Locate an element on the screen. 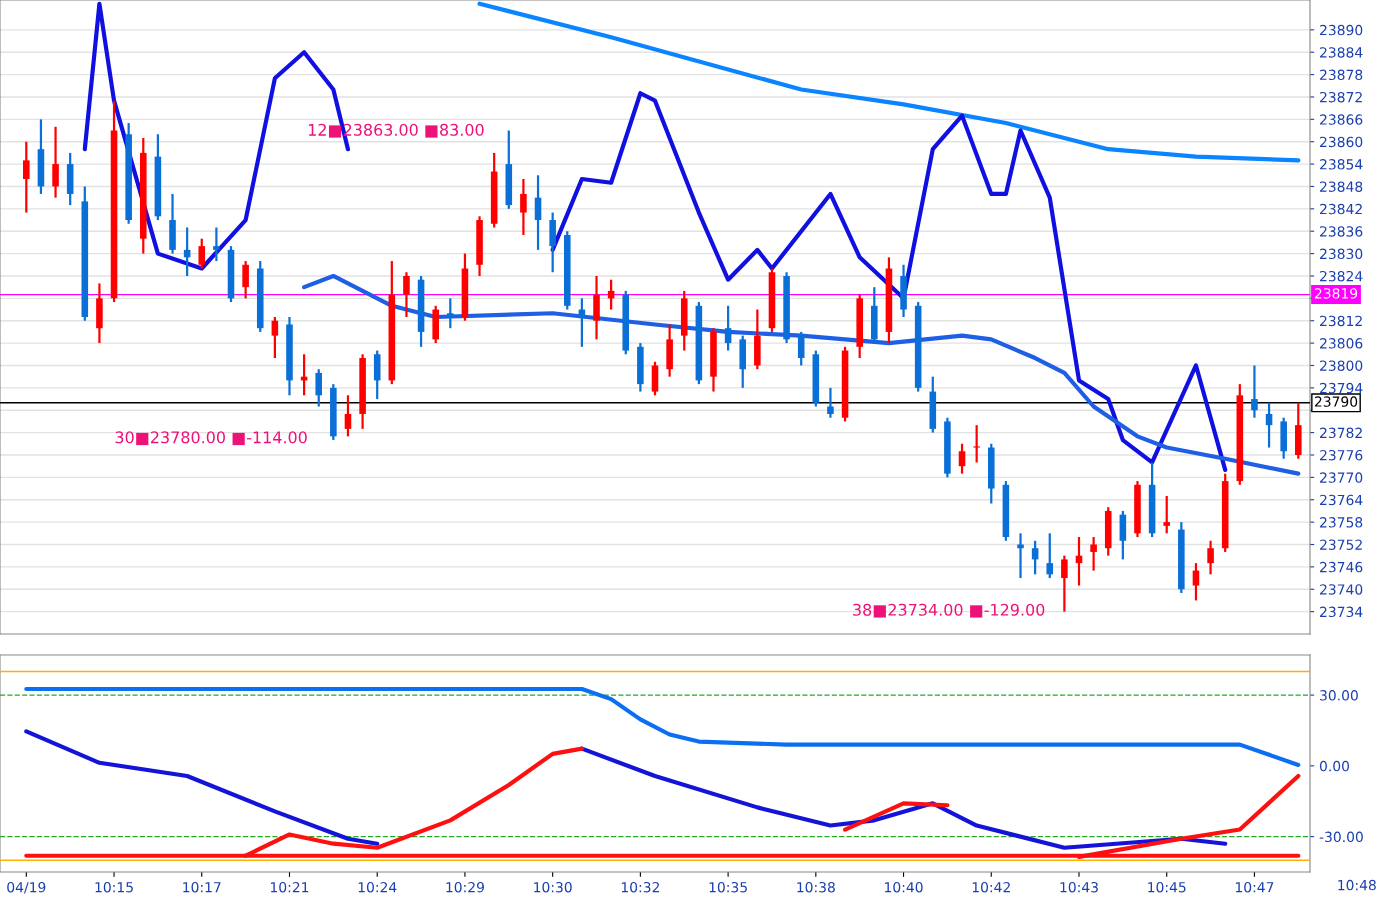 This screenshot has width=1385, height=902. x-tick-label: 04/19 is located at coordinates (26, 887).